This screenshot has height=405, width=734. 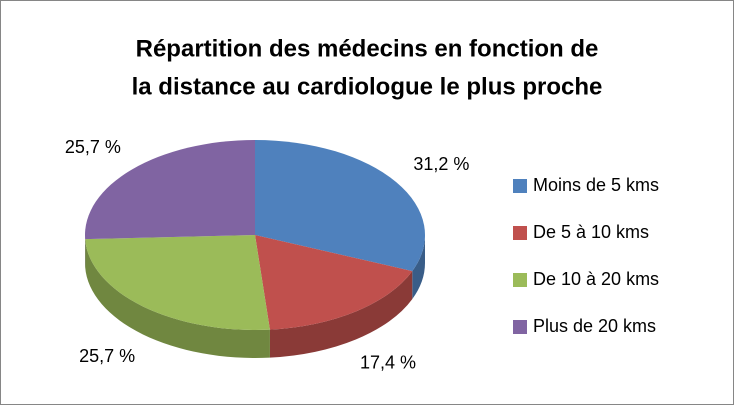 What do you see at coordinates (596, 279) in the screenshot?
I see `legend-label: De 10 à 20 kms` at bounding box center [596, 279].